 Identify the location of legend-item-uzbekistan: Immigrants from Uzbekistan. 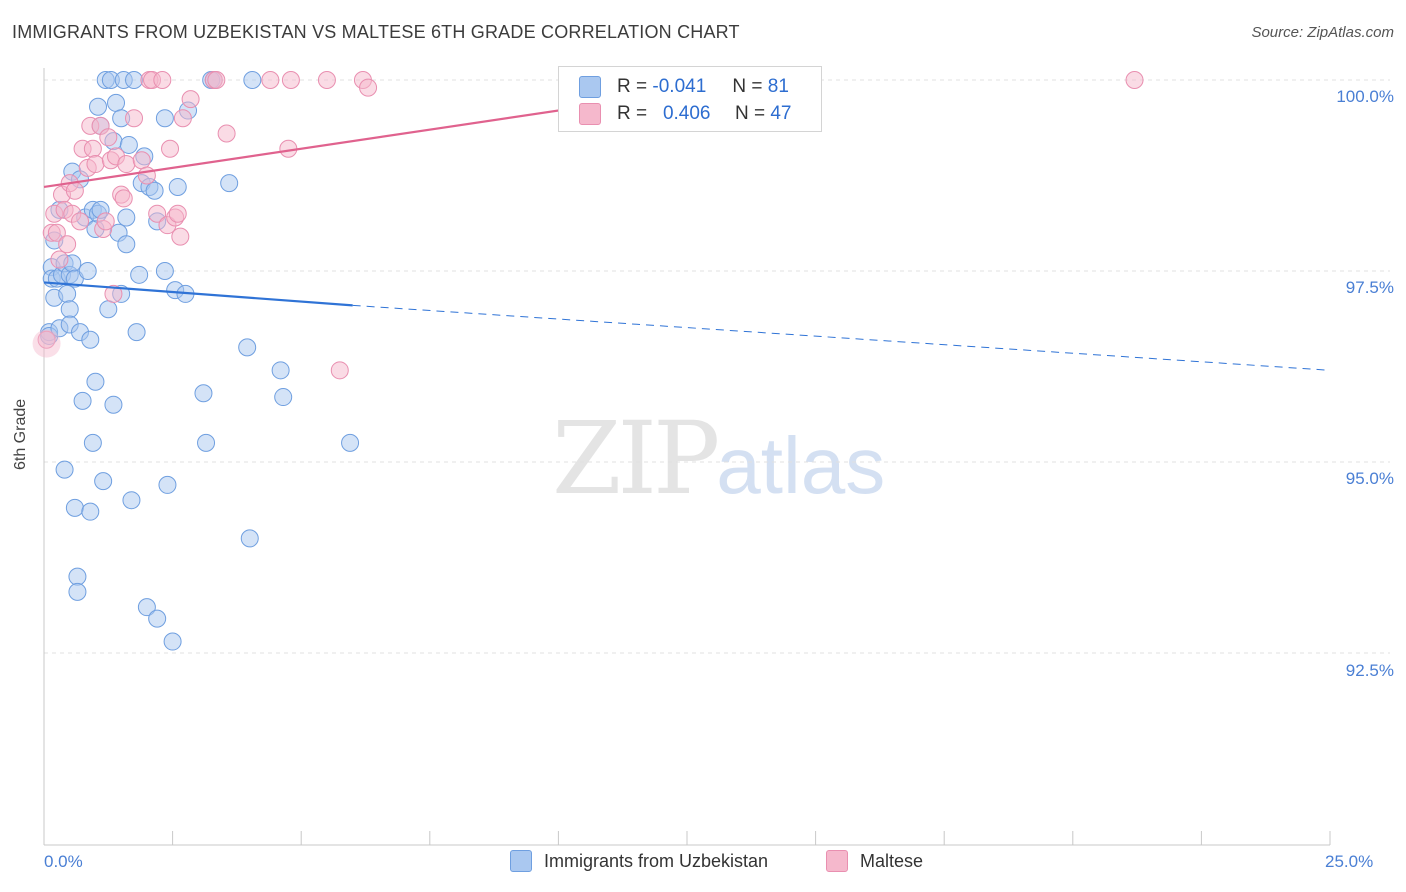
(639, 861).